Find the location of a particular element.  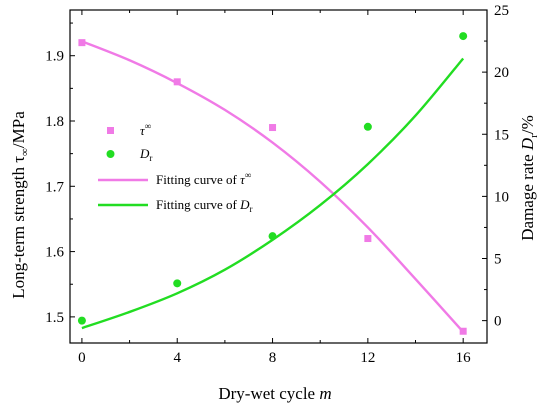

y-right-tick-label: 5 is located at coordinates (498, 260).